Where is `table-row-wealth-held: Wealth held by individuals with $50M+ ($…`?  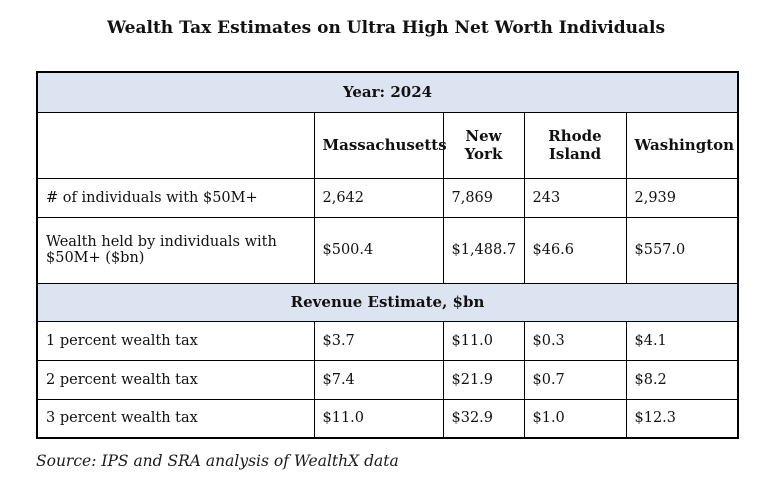
table-row-wealth-held: Wealth held by individuals with $50M+ ($… is located at coordinates (387, 250).